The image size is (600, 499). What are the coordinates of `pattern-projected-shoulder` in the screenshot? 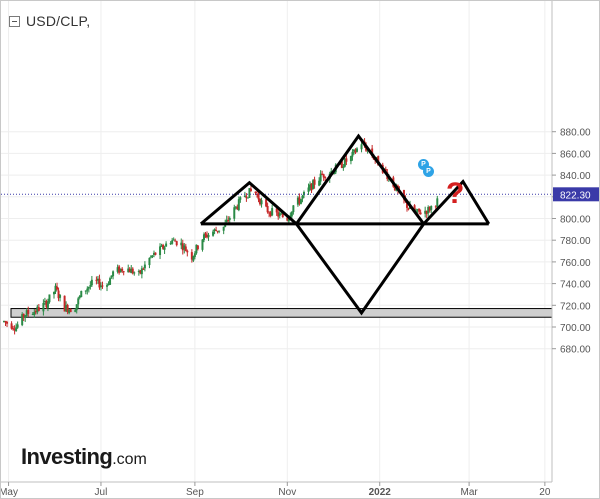 It's located at (456, 202).